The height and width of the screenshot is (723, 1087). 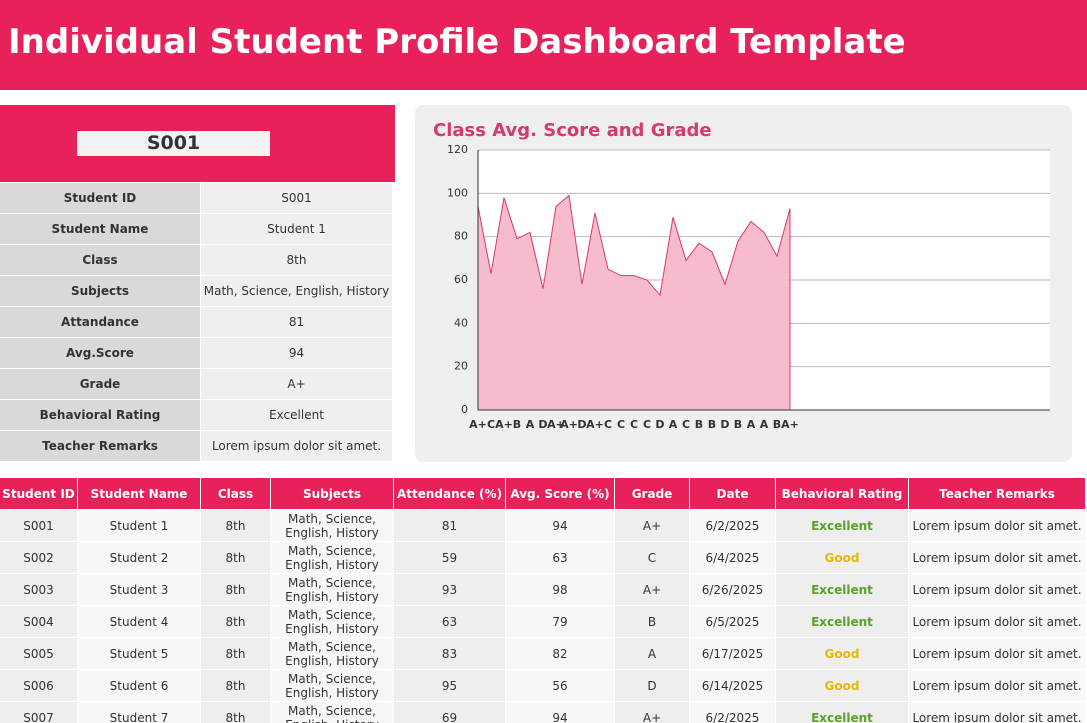 I want to click on y-tick-label: 0, so click(x=464, y=409).